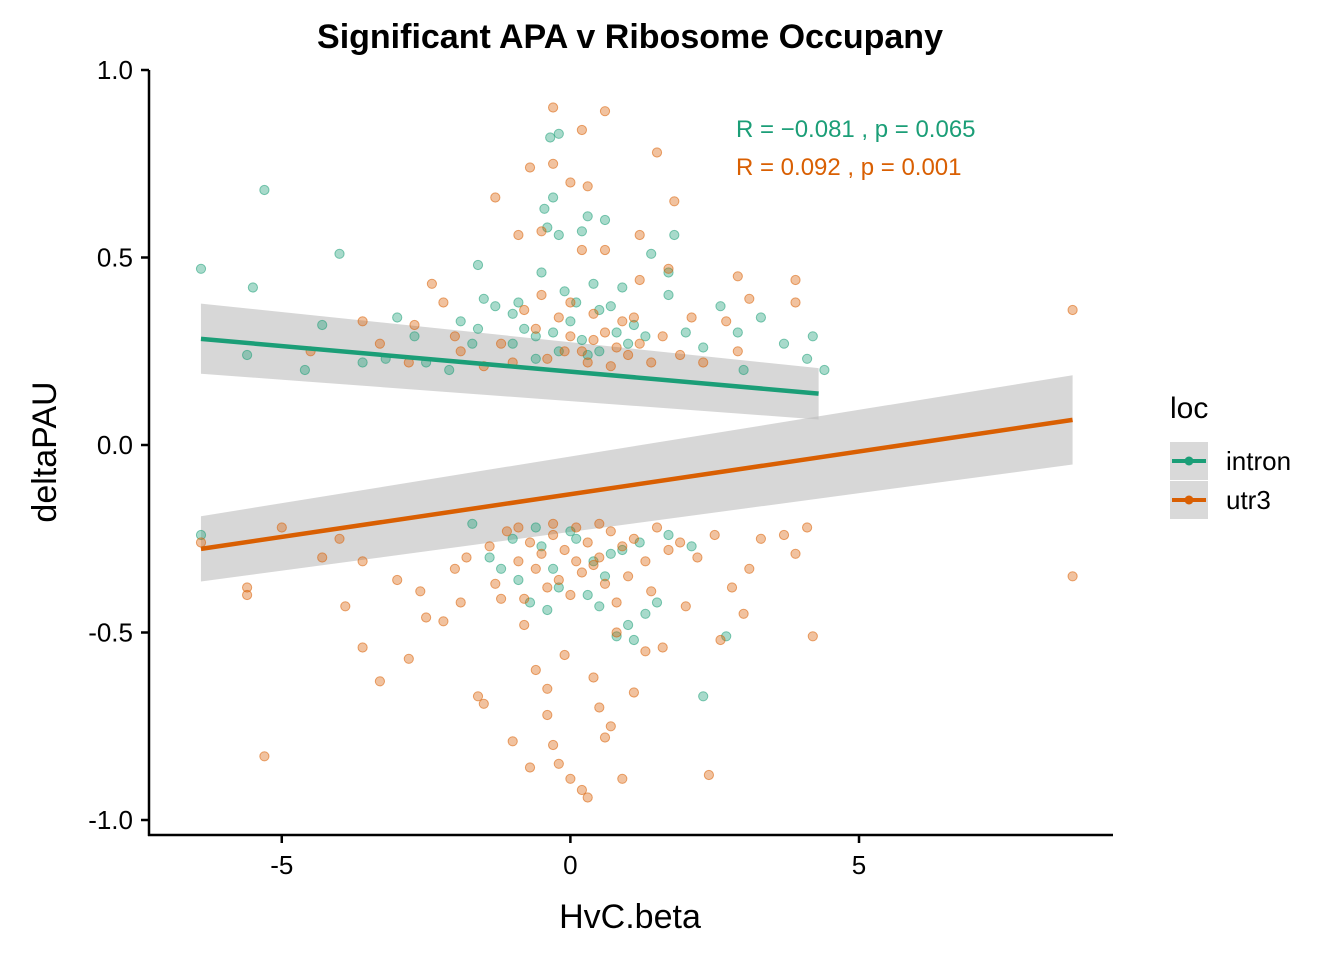 This screenshot has height=960, width=1344. Describe the element at coordinates (115, 70) in the screenshot. I see `y-tick-label: 1.0` at that location.